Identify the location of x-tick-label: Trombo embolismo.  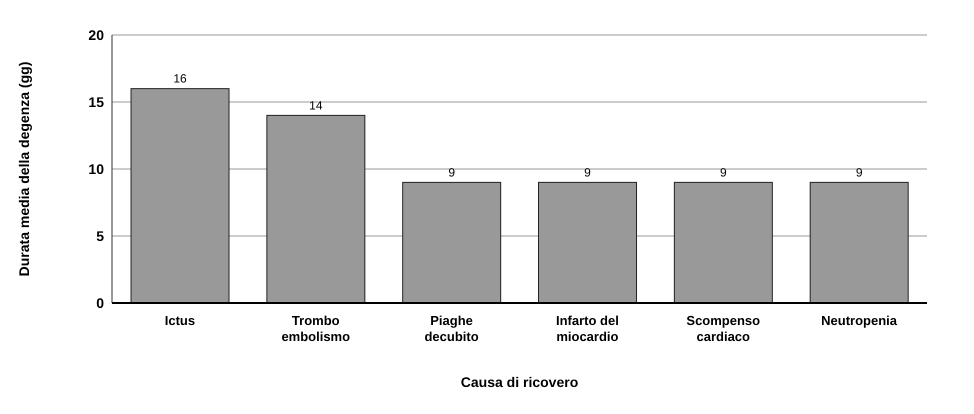
(315, 328).